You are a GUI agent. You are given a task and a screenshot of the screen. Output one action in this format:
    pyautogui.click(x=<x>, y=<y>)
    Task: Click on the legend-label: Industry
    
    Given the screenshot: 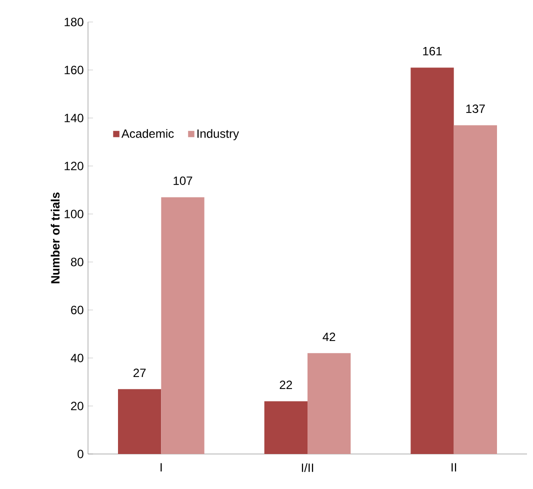 What is the action you would take?
    pyautogui.click(x=218, y=134)
    